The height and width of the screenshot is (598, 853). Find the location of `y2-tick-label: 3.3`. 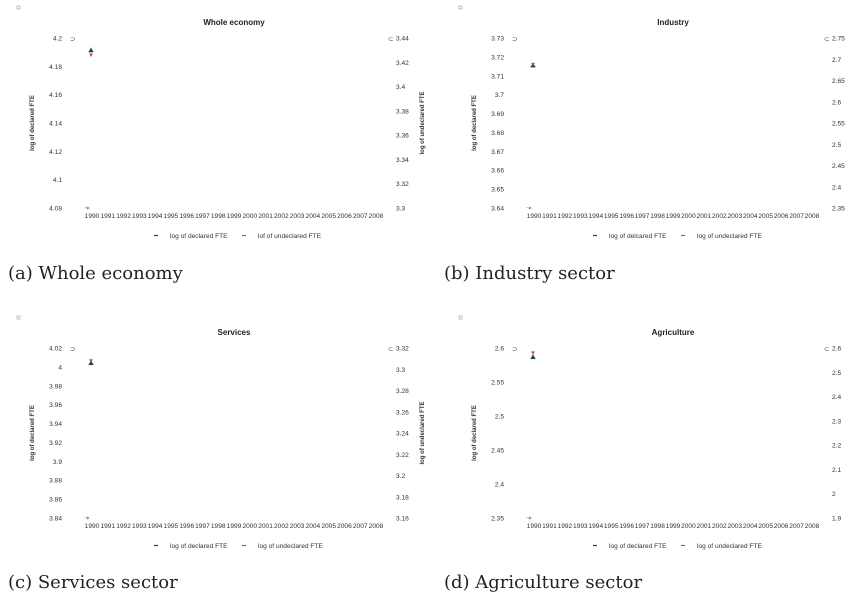

y2-tick-label: 3.3 is located at coordinates (400, 209).